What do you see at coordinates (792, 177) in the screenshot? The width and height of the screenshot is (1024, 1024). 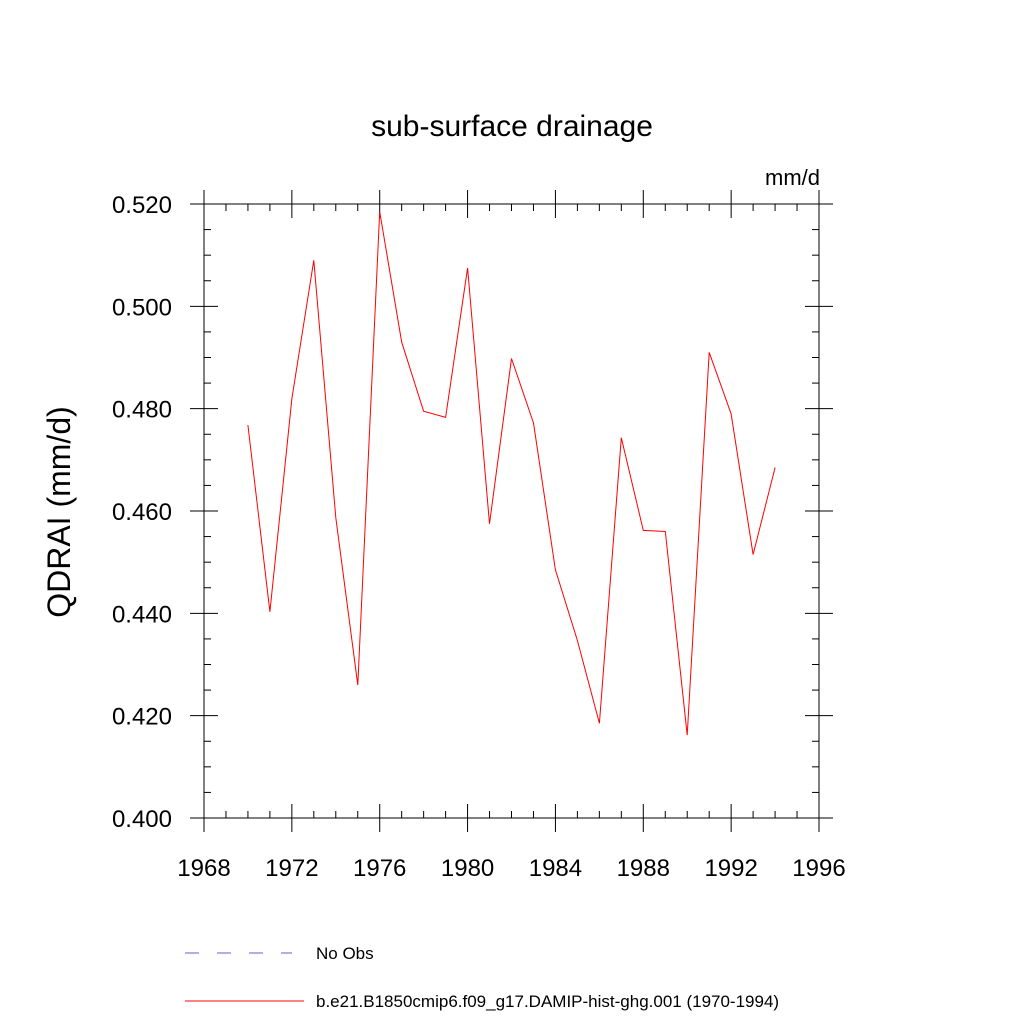 I see `units-label: mm/d` at bounding box center [792, 177].